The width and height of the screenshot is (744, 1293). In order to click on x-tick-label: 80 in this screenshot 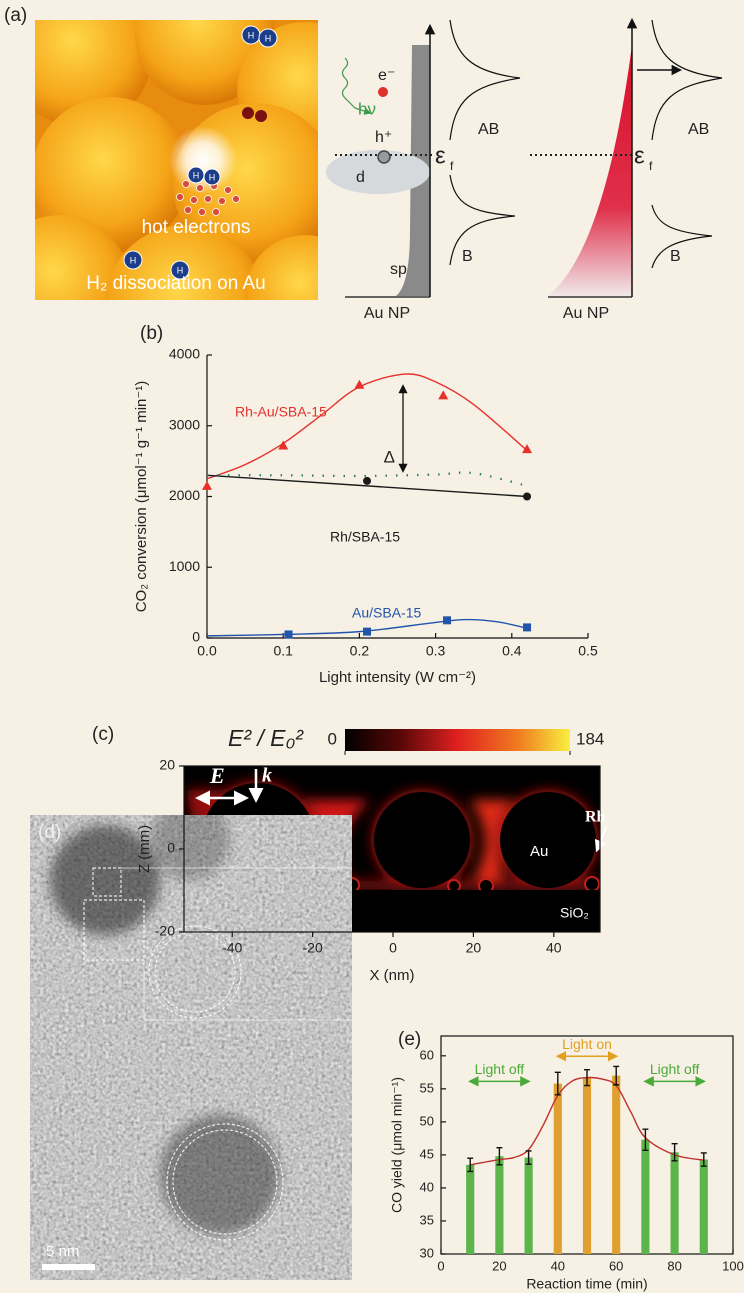, I will do `click(674, 1265)`.